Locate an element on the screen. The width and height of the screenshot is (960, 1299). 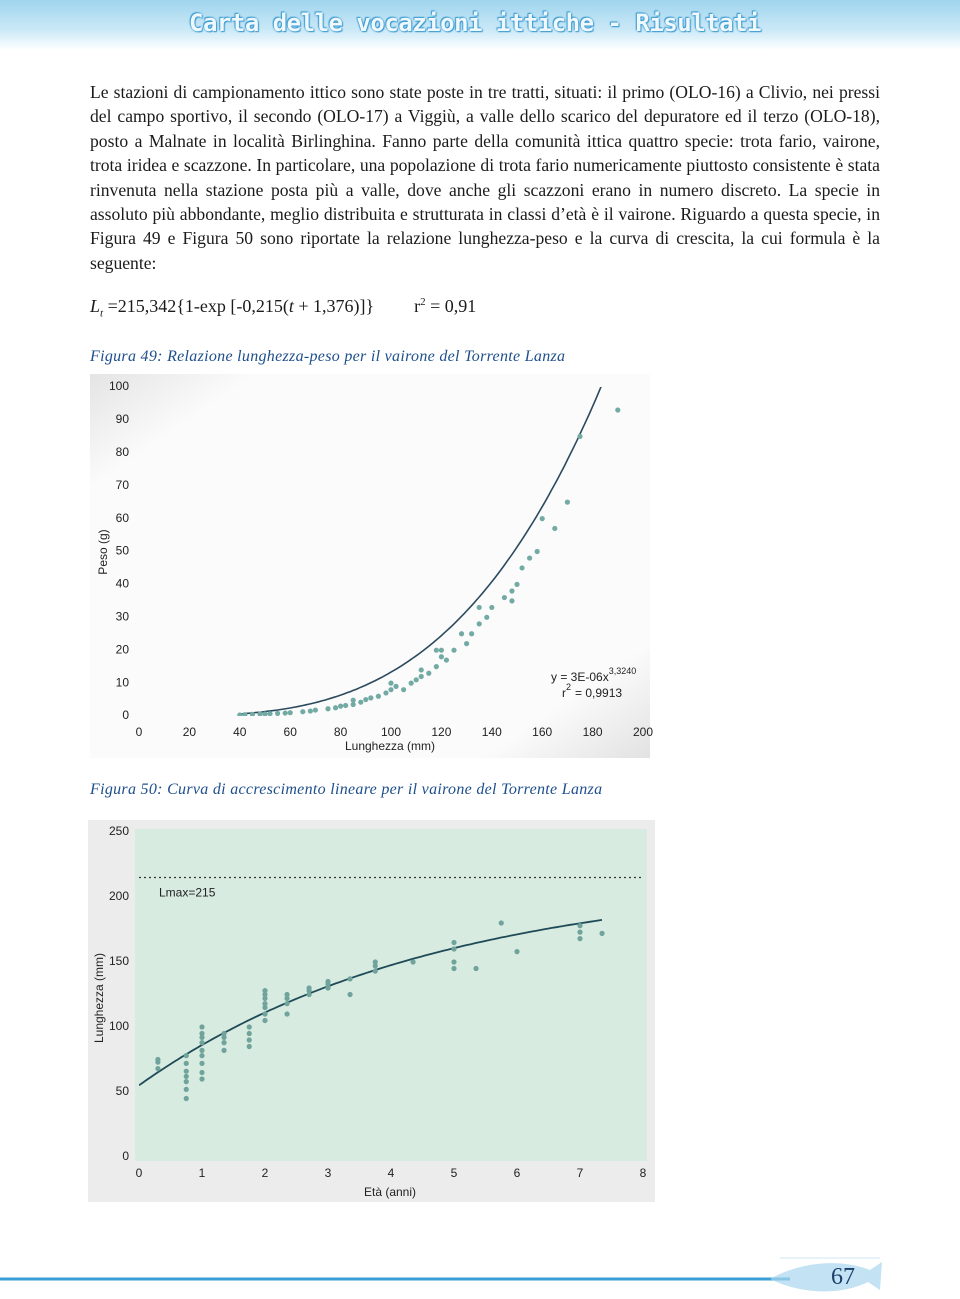
x-tick-label: 8 is located at coordinates (643, 1173).